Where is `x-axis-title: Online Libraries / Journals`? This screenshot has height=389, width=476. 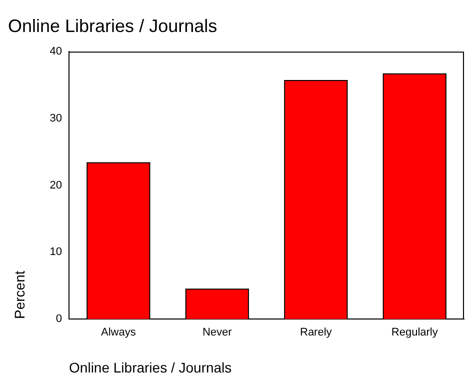 x-axis-title: Online Libraries / Journals is located at coordinates (150, 367).